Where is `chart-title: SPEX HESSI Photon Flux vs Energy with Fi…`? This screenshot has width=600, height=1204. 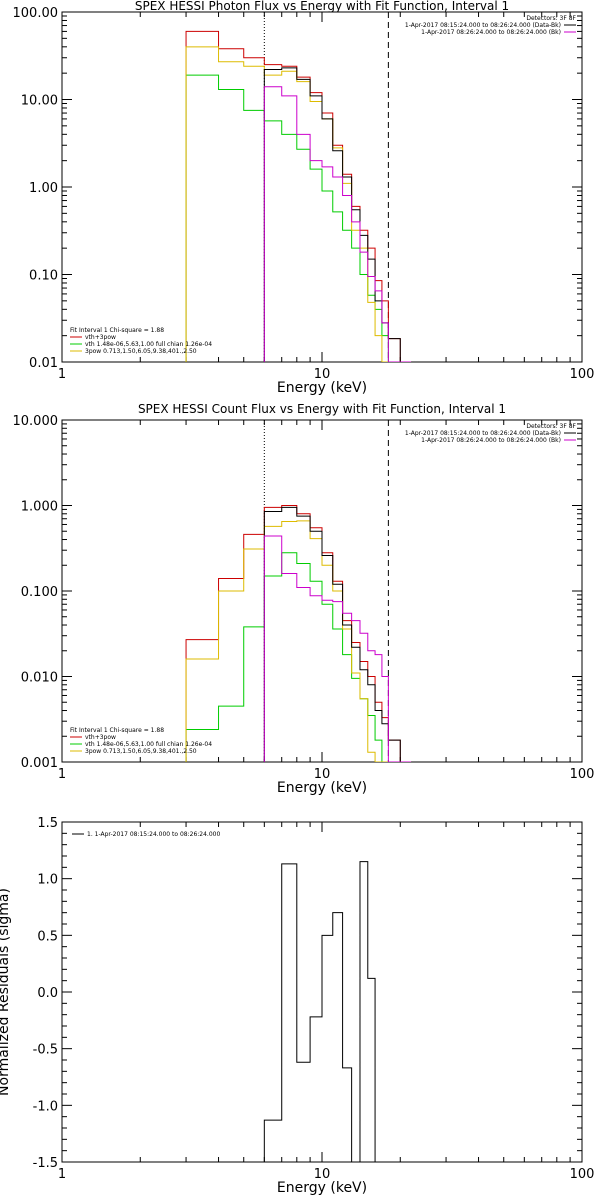
chart-title: SPEX HESSI Photon Flux vs Energy with Fi… is located at coordinates (322, 6).